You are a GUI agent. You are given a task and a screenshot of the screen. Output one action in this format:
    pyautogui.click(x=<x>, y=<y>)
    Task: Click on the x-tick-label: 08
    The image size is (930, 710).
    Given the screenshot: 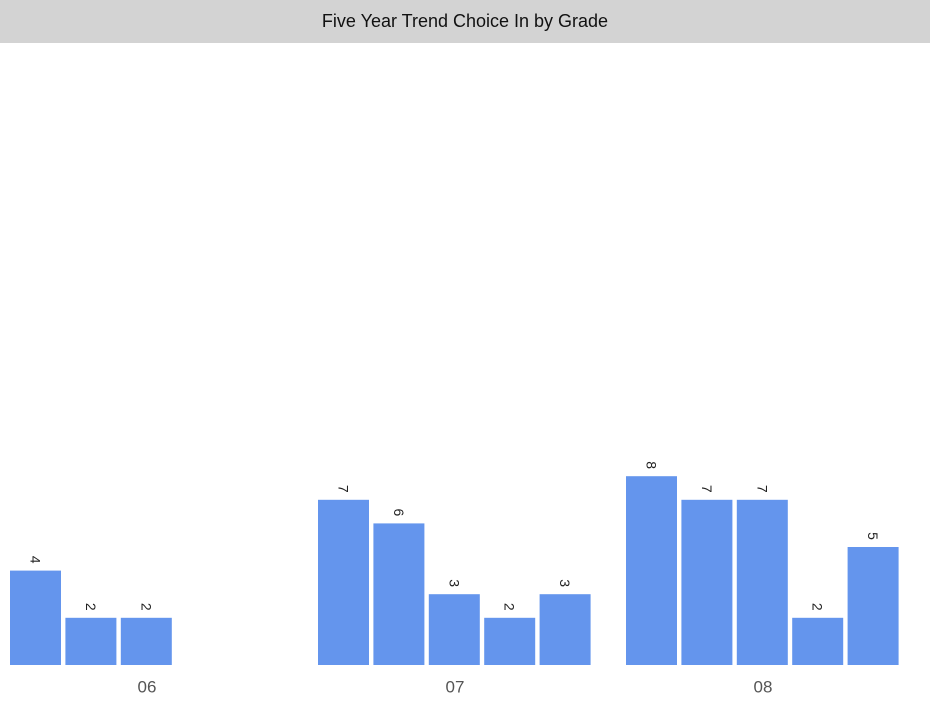 What is the action you would take?
    pyautogui.click(x=763, y=687)
    